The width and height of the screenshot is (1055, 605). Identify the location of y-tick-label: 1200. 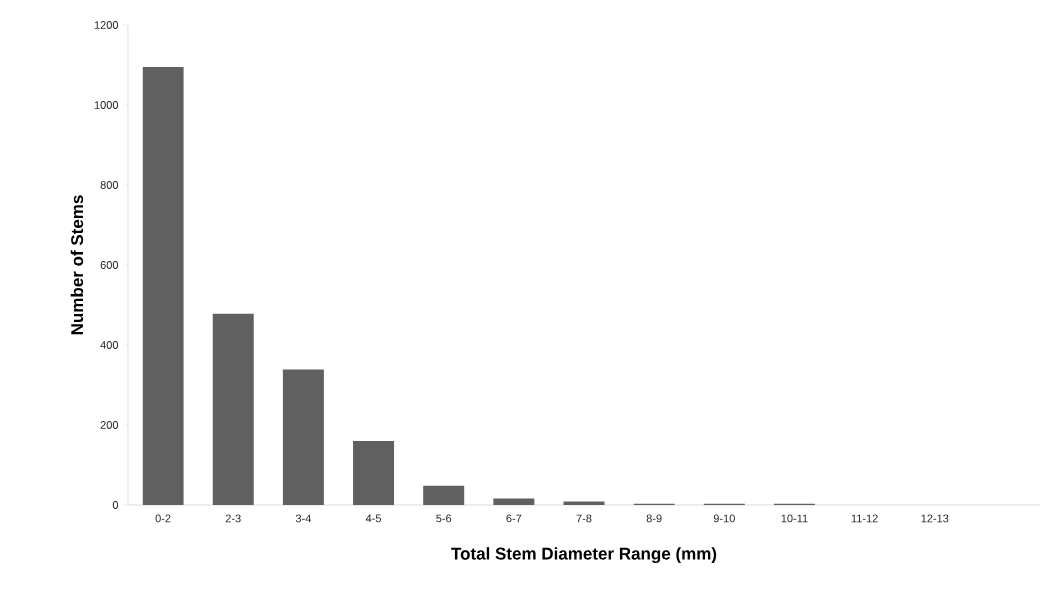
(106, 25).